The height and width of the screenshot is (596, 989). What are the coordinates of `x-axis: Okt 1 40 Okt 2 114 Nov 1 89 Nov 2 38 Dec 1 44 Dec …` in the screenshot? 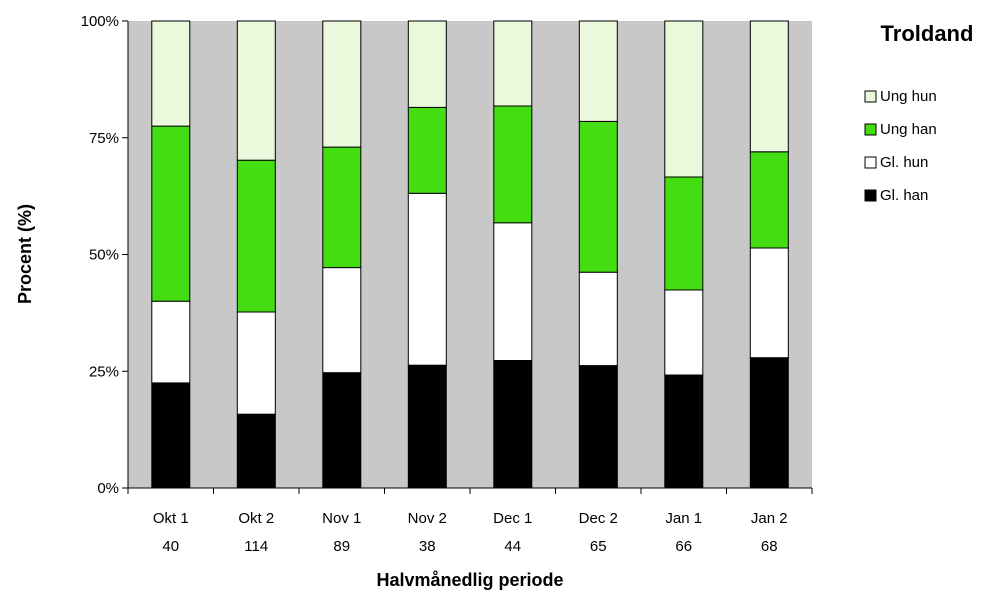 It's located at (470, 521).